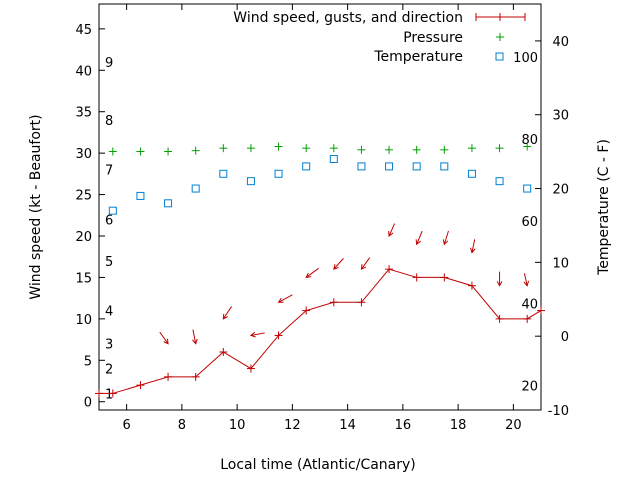 The width and height of the screenshot is (640, 480). I want to click on right-tick-label: 10, so click(560, 263).